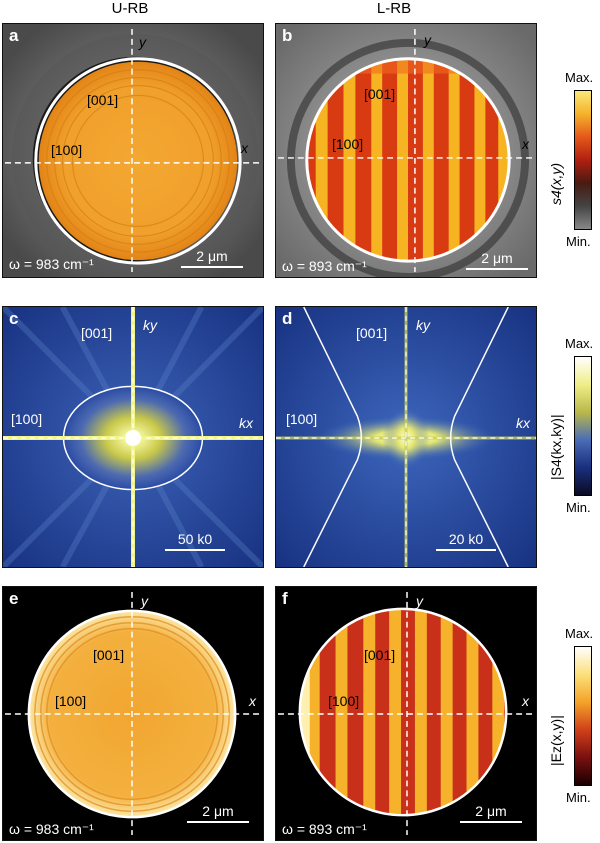 This screenshot has width=600, height=843. I want to click on panel-c-kx-axis-label: kx, so click(246, 423).